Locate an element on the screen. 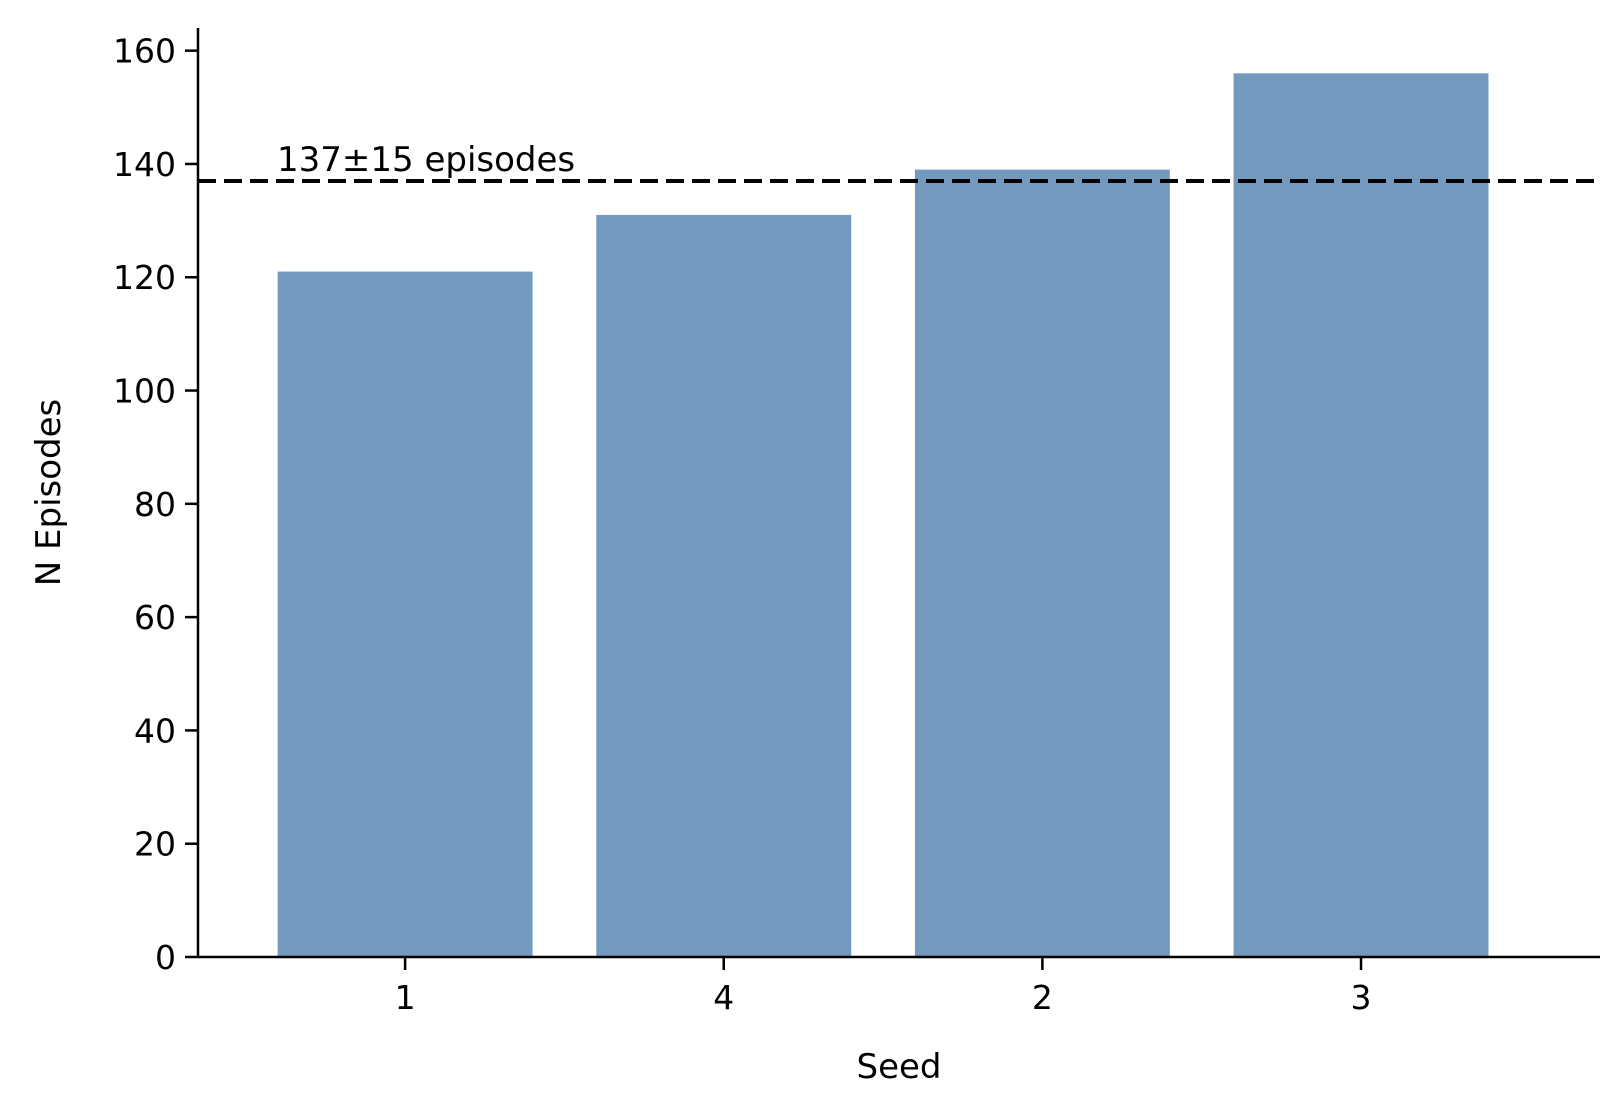  y-tick-label: 120 is located at coordinates (144, 277).